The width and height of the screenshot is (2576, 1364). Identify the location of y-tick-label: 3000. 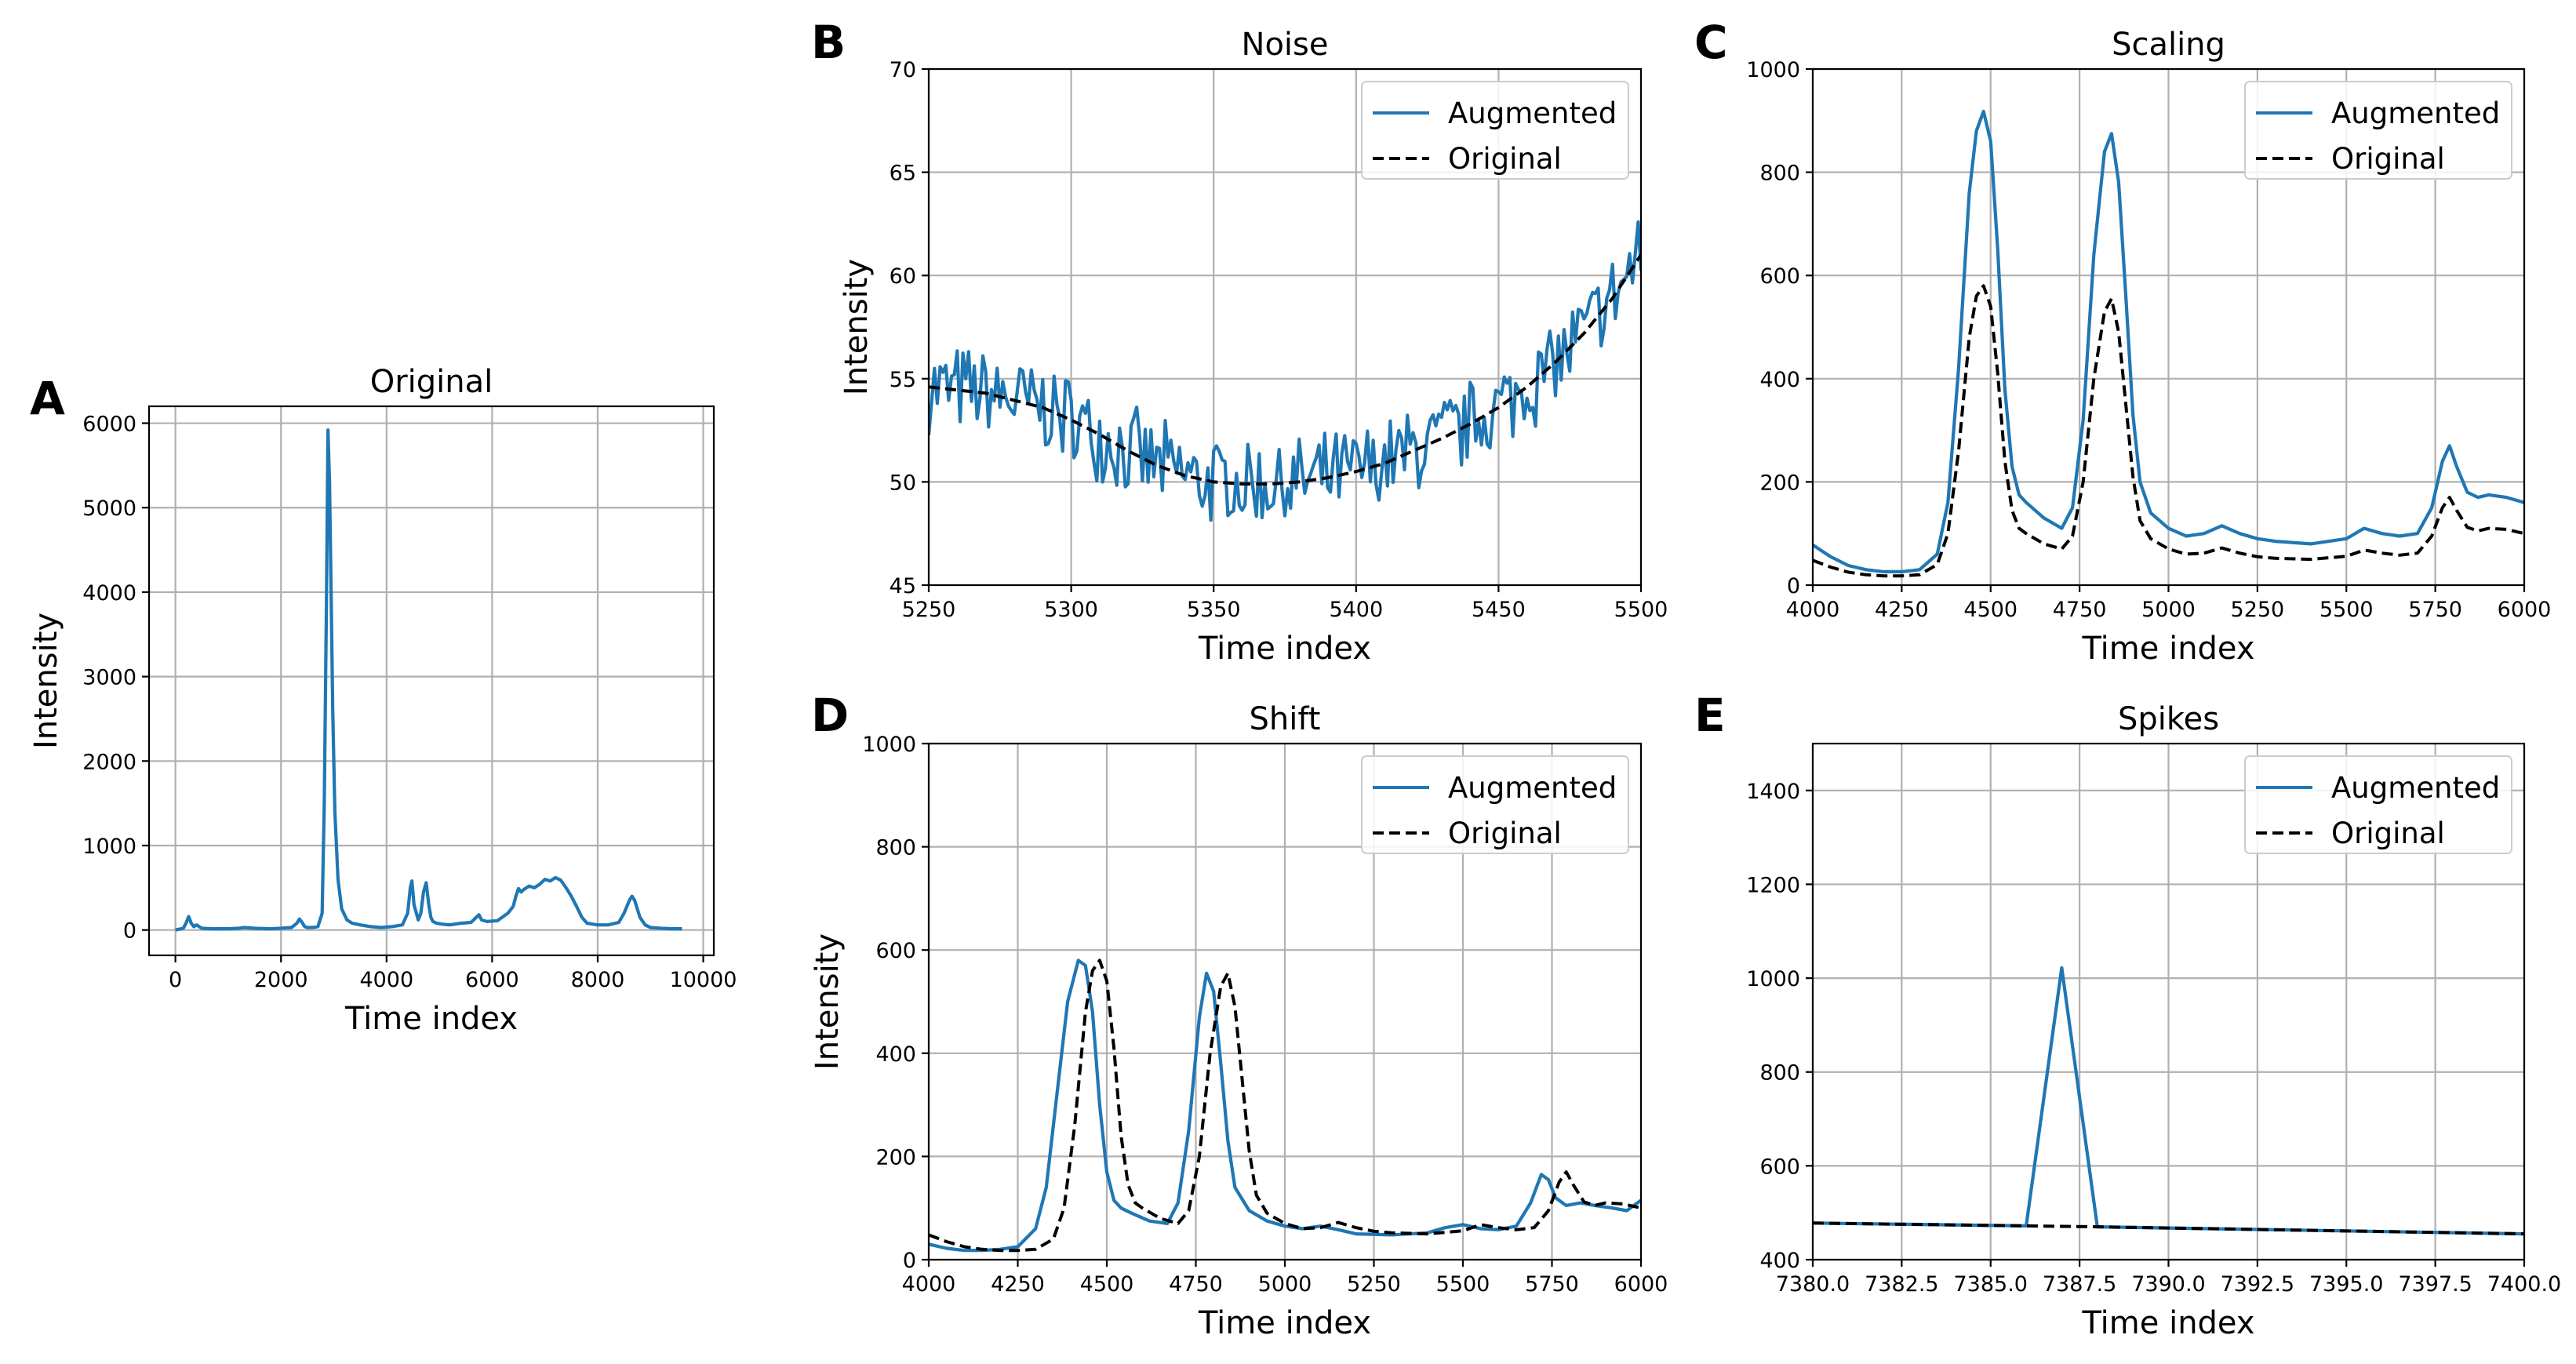
(109, 678).